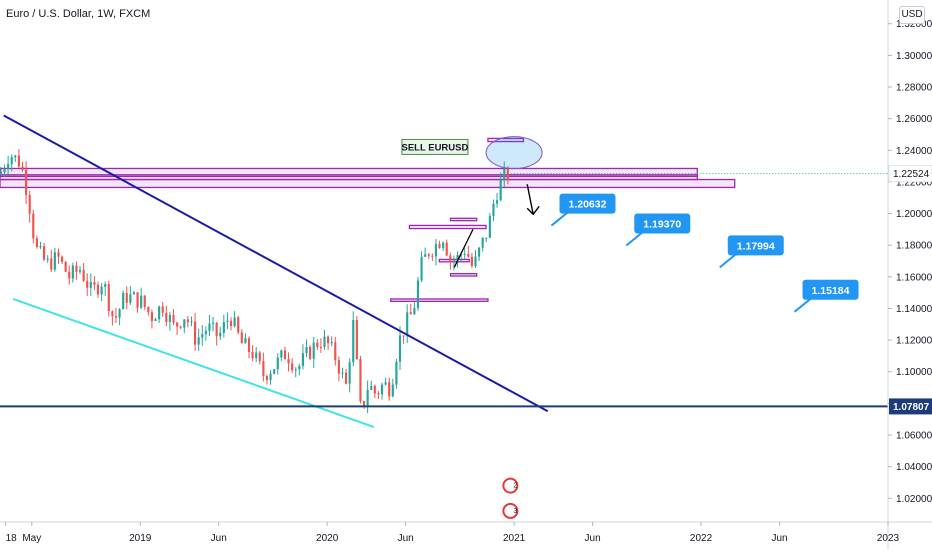 Image resolution: width=932 pixels, height=555 pixels. What do you see at coordinates (435, 146) in the screenshot?
I see `sell-label-box` at bounding box center [435, 146].